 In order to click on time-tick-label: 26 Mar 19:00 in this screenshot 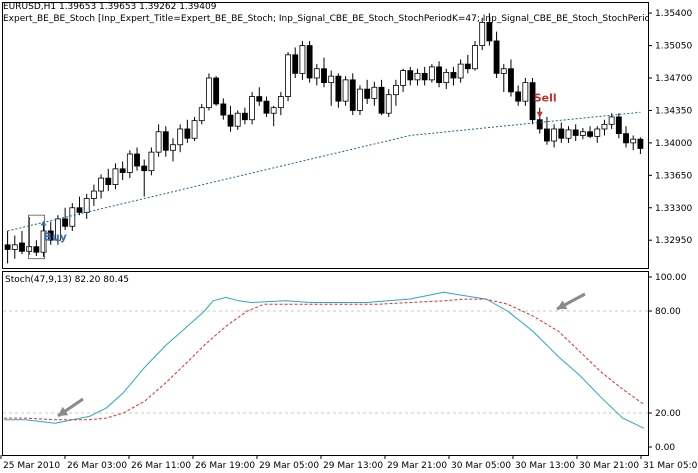, I will do `click(225, 466)`.